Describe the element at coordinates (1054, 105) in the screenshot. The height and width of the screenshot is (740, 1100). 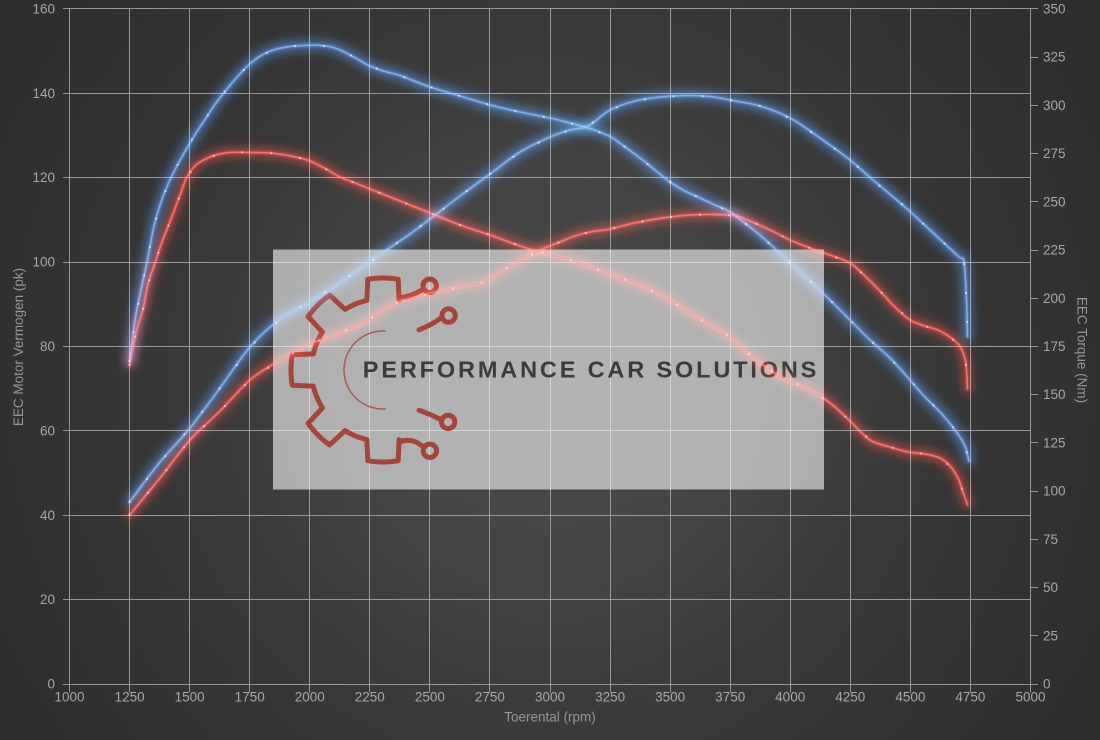
I see `svg-text: 300` at that location.